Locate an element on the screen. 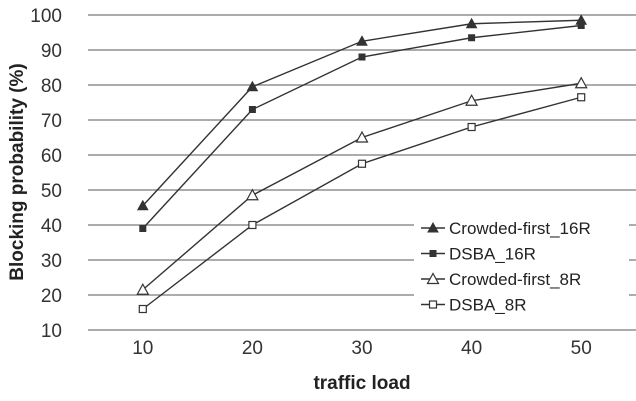 Image resolution: width=636 pixels, height=401 pixels. y-tick-label: 90 is located at coordinates (51, 51).